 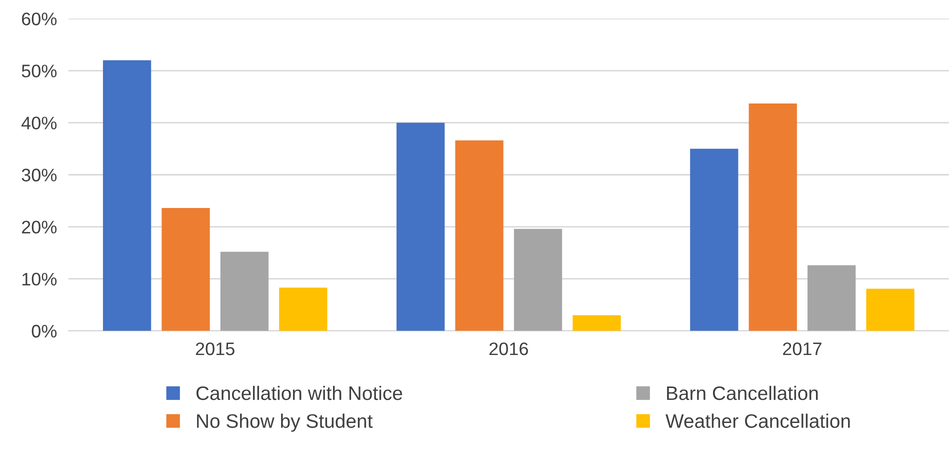 What do you see at coordinates (758, 421) in the screenshot?
I see `legend-label: Weather Cancellation` at bounding box center [758, 421].